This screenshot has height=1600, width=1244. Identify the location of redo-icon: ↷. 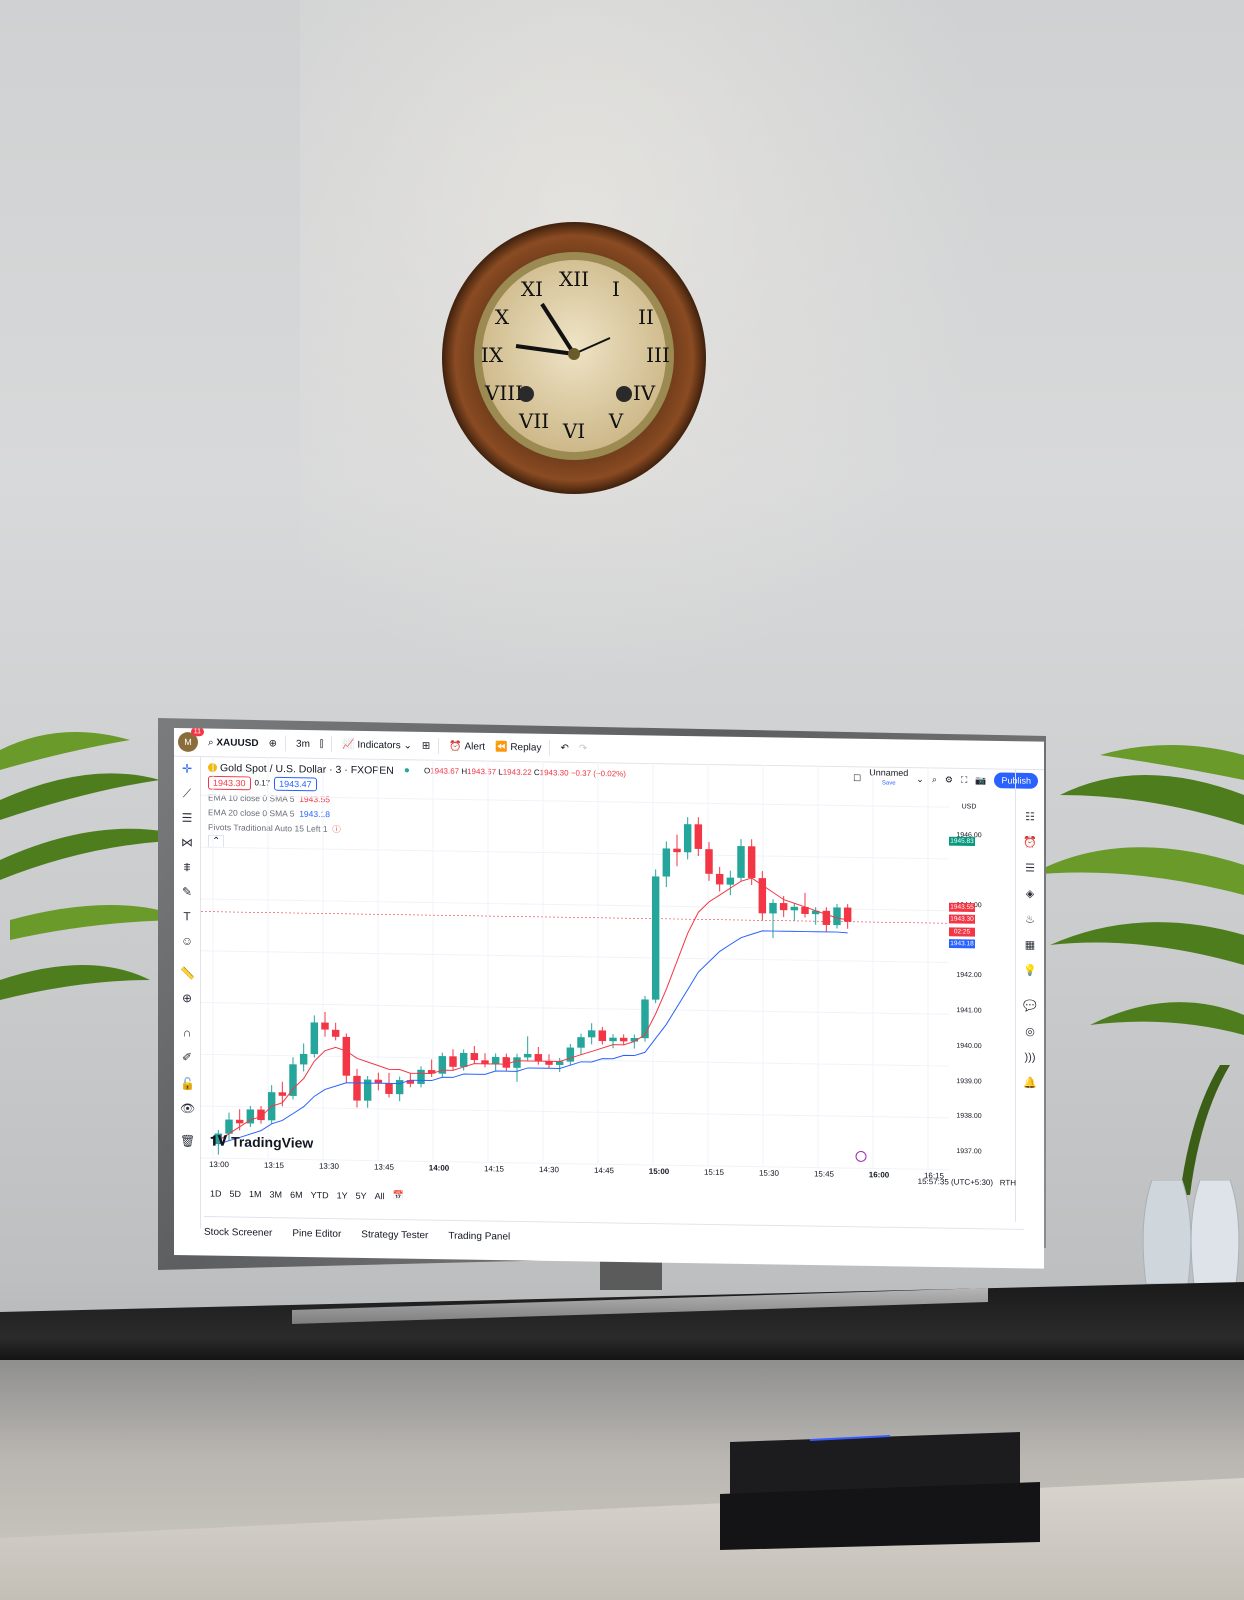
(583, 748).